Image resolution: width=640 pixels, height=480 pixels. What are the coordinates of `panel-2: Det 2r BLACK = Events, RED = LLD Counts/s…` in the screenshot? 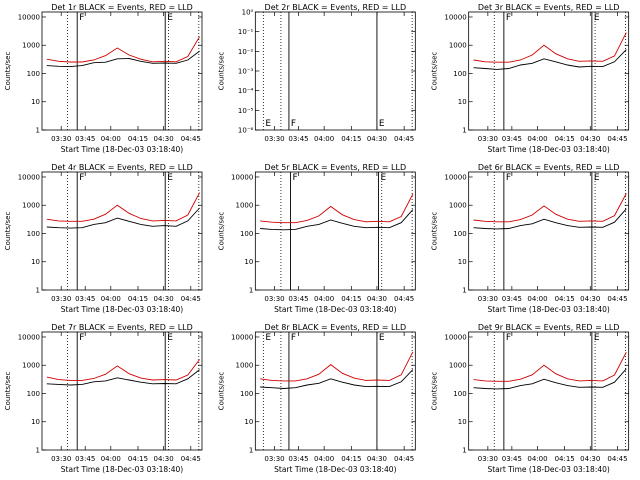 It's located at (316, 73).